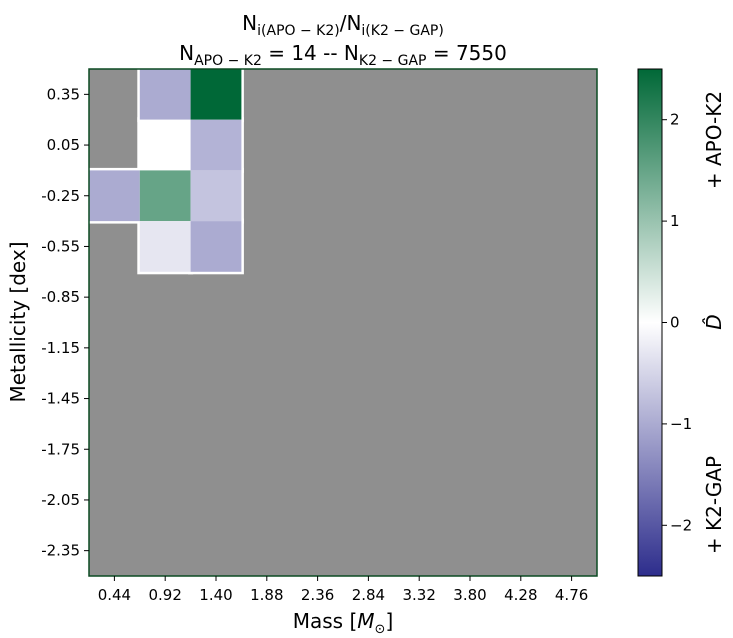  Describe the element at coordinates (714, 321) in the screenshot. I see `colorbar-label-dhat: D̂` at that location.